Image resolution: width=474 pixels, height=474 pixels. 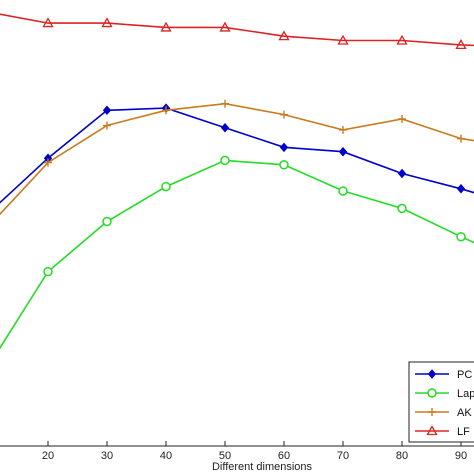 I want to click on x-tick-label-20: 20, so click(x=48, y=456).